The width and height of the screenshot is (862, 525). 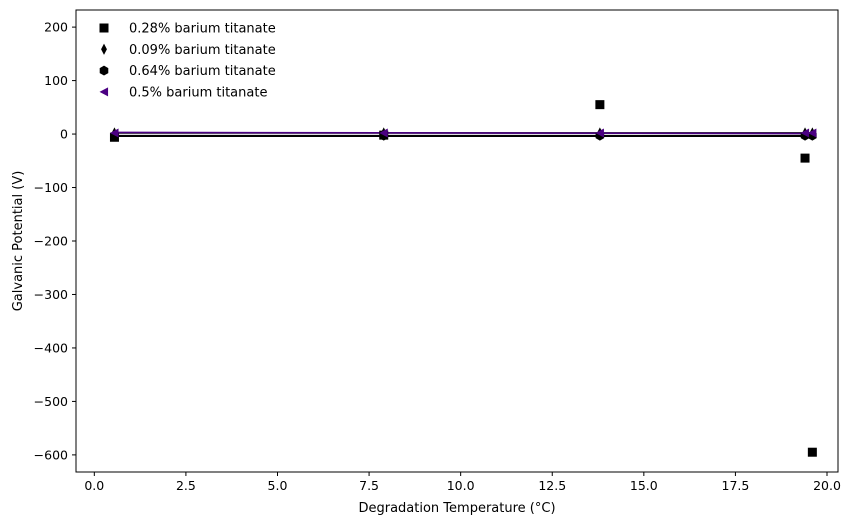 I want to click on x-tick-label: 17.5, so click(x=736, y=485).